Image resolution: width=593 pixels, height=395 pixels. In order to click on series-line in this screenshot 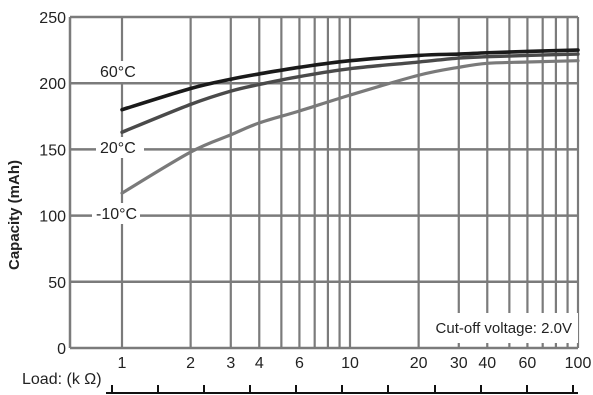, I will do `click(350, 80)`.